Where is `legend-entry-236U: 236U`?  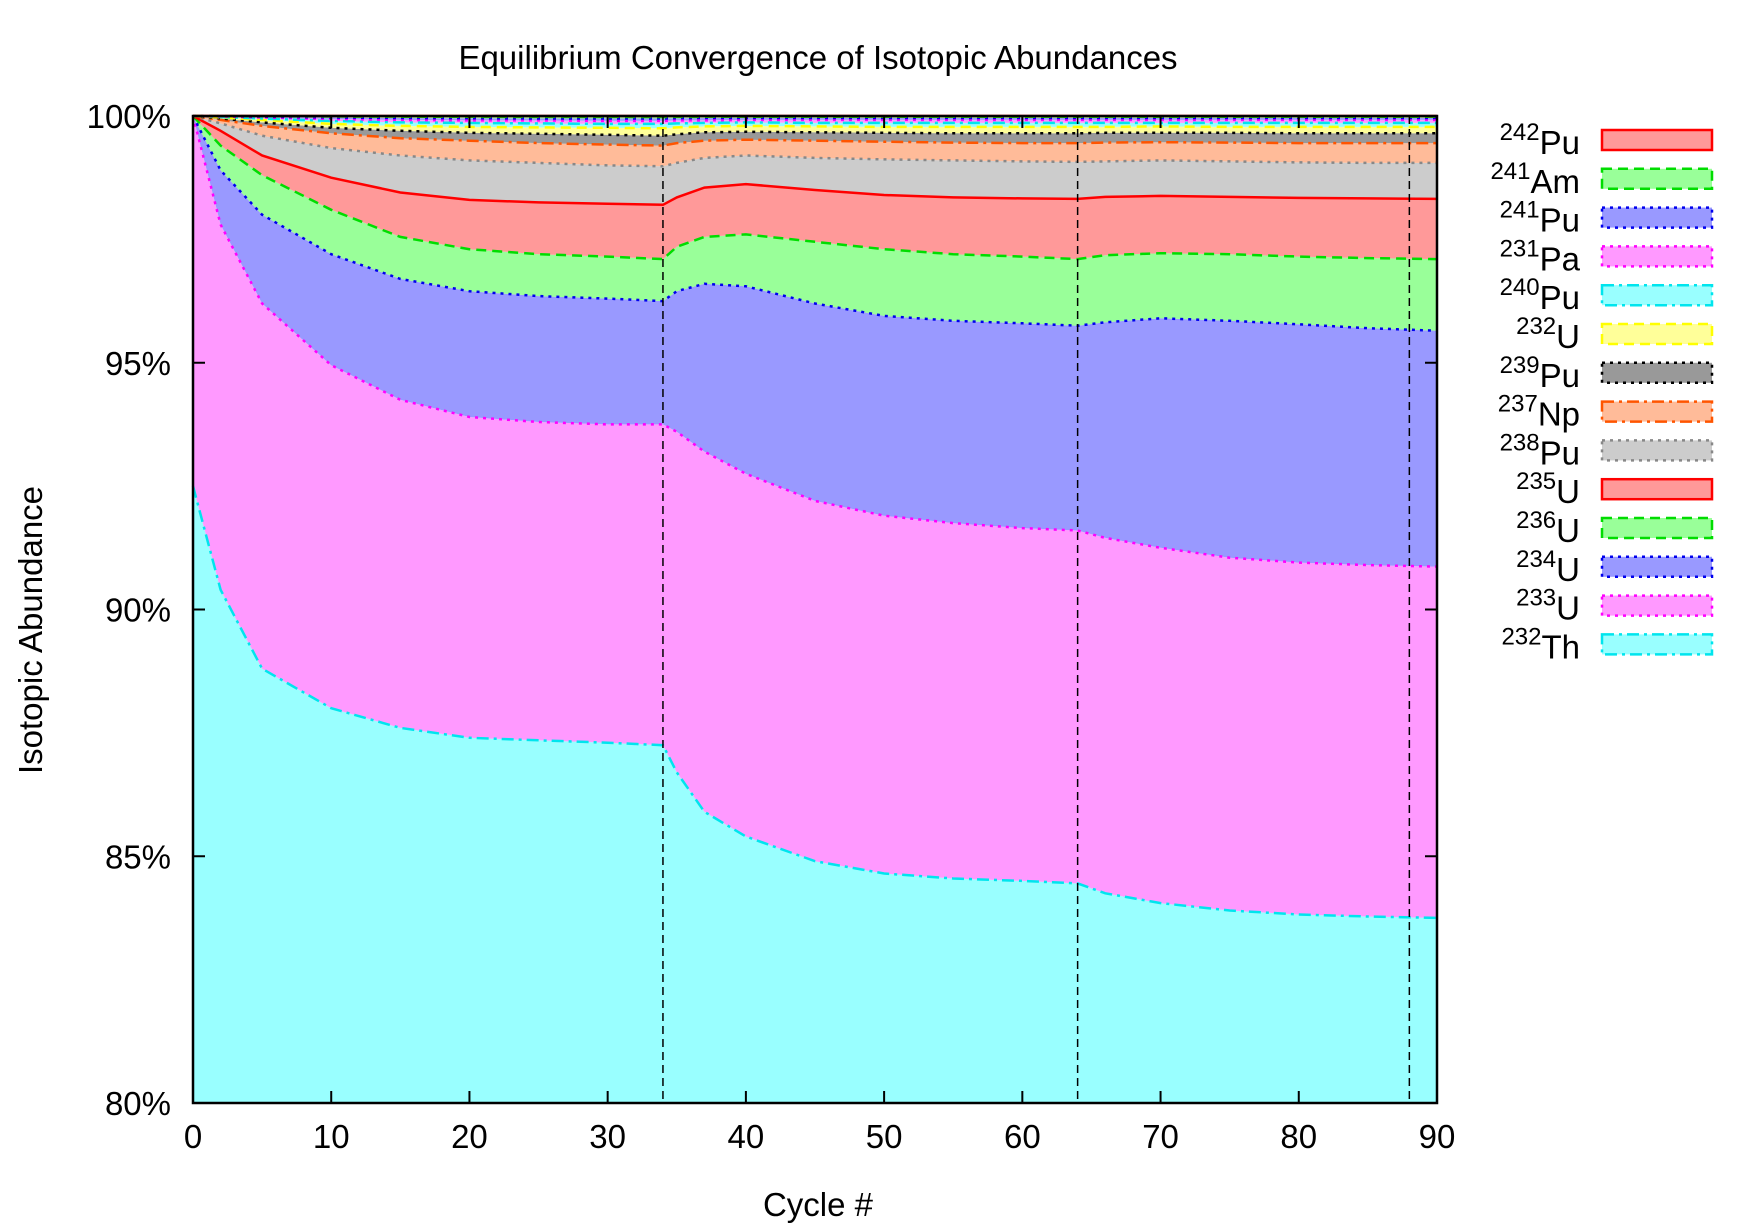 legend-entry-236U: 236U is located at coordinates (1615, 528).